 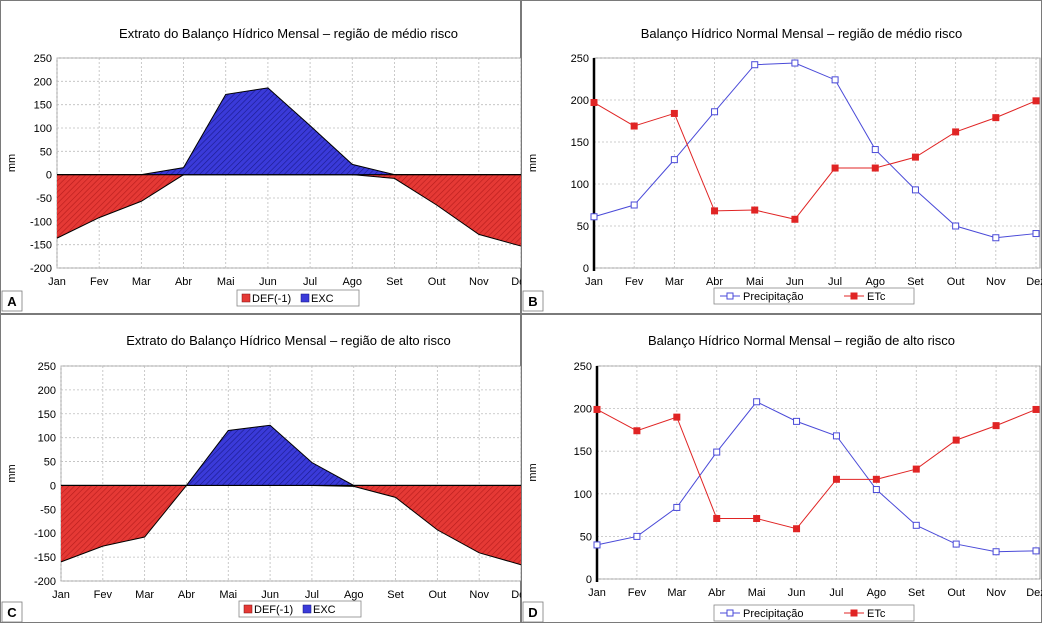 I want to click on panel-letter: A, so click(x=12, y=301).